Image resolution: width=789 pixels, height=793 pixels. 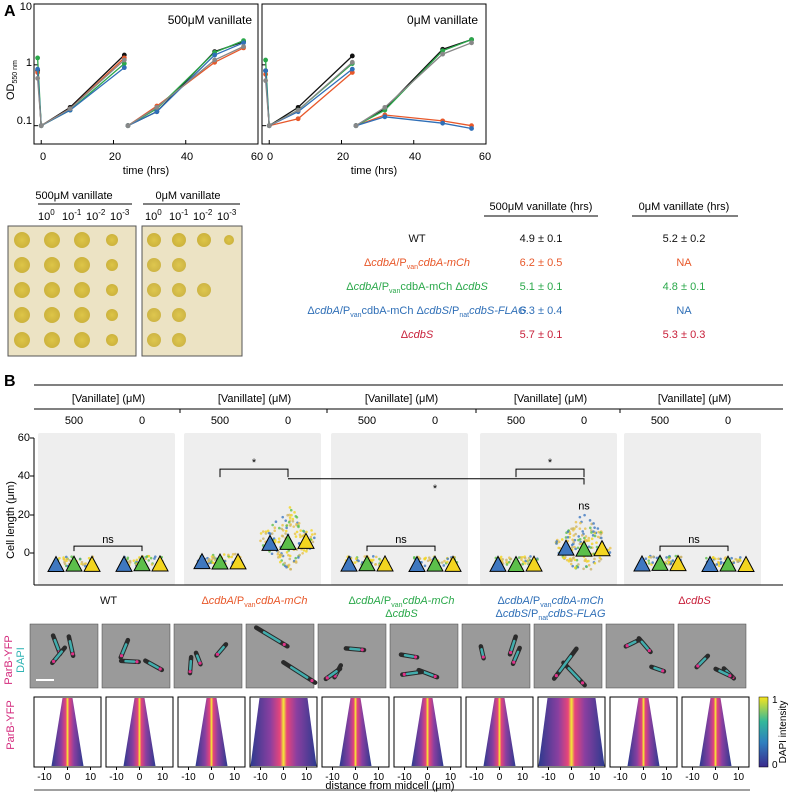 What do you see at coordinates (541, 311) in the screenshot?
I see `table-v500-3: 6.3 ± 0.4` at bounding box center [541, 311].